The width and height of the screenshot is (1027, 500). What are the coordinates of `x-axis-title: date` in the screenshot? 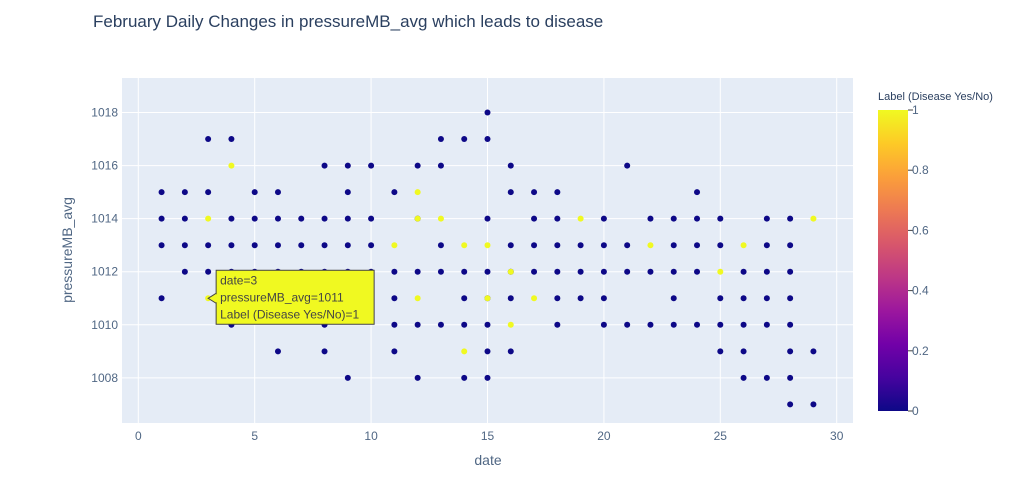 It's located at (487, 460).